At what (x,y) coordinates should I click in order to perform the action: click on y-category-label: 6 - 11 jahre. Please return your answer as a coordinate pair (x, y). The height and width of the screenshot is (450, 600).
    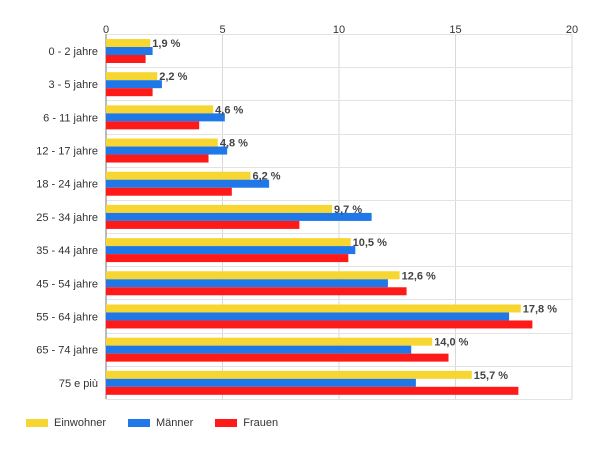
    Looking at the image, I should click on (70, 118).